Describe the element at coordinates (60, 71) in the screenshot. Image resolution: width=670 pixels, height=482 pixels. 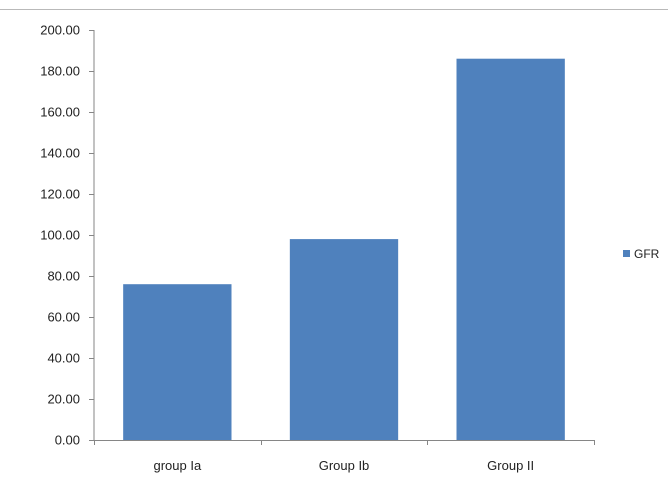
I see `y-tick-label: 180.00` at that location.